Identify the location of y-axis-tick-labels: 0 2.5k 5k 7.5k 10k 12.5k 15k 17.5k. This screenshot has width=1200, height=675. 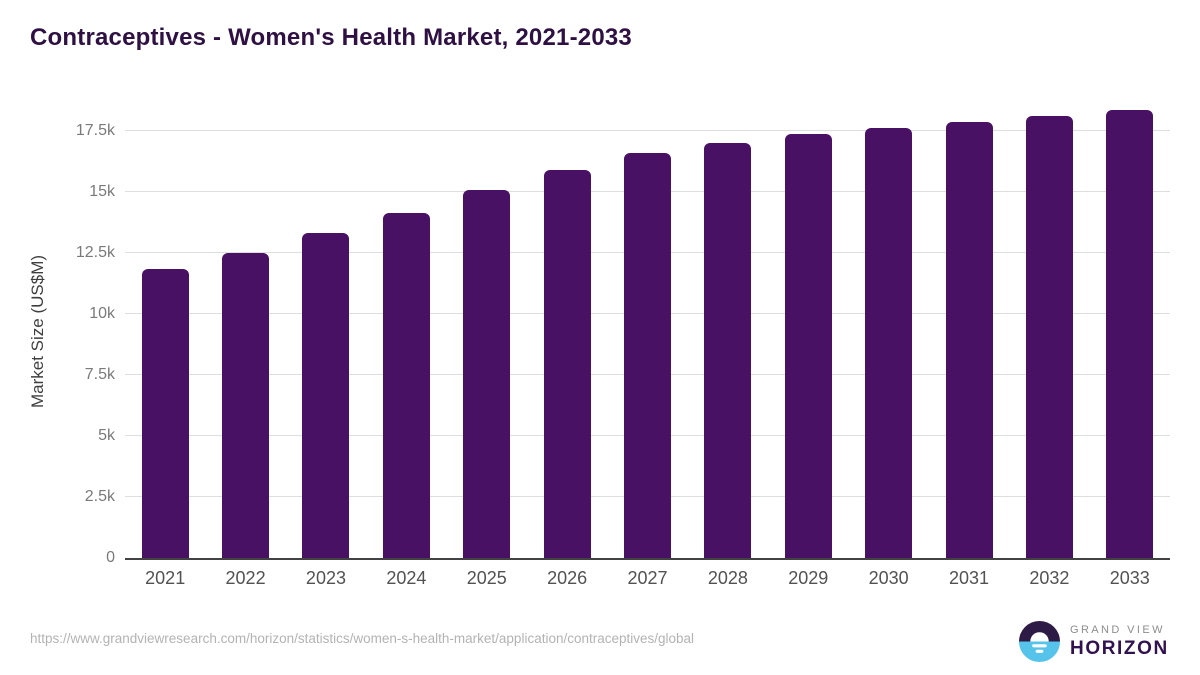
(57, 335).